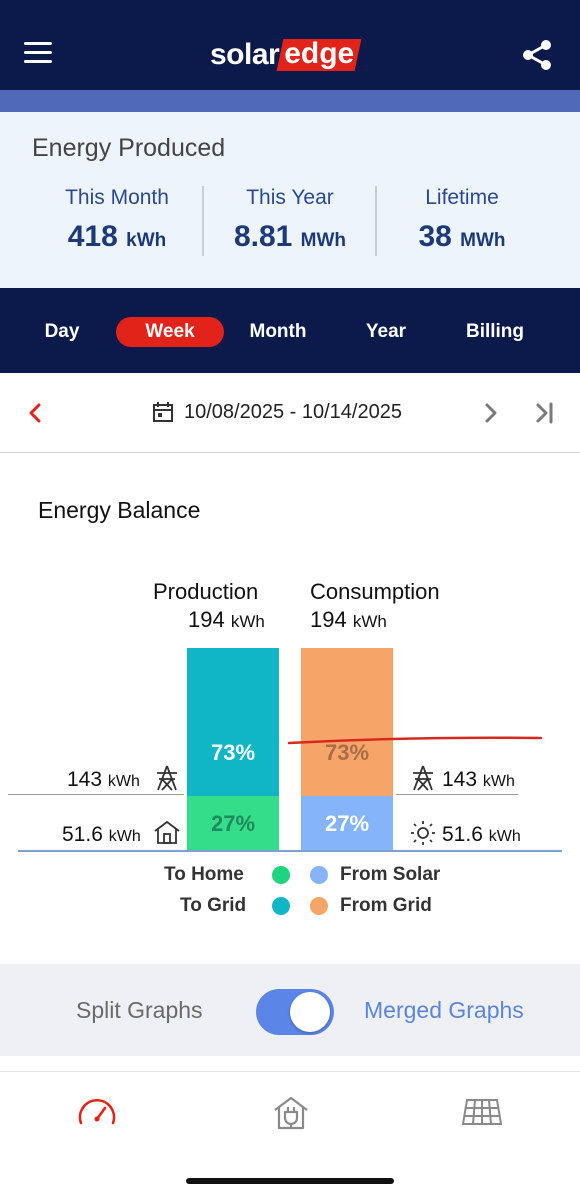 The width and height of the screenshot is (580, 1200). What do you see at coordinates (85, 779) in the screenshot?
I see `left-grid-number: 143` at bounding box center [85, 779].